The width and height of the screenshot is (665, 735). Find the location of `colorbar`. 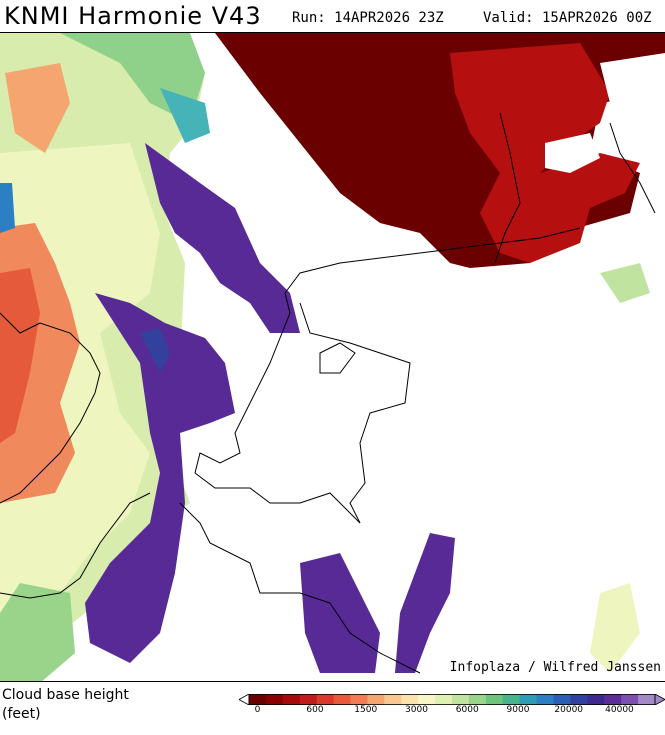

colorbar is located at coordinates (452, 699).